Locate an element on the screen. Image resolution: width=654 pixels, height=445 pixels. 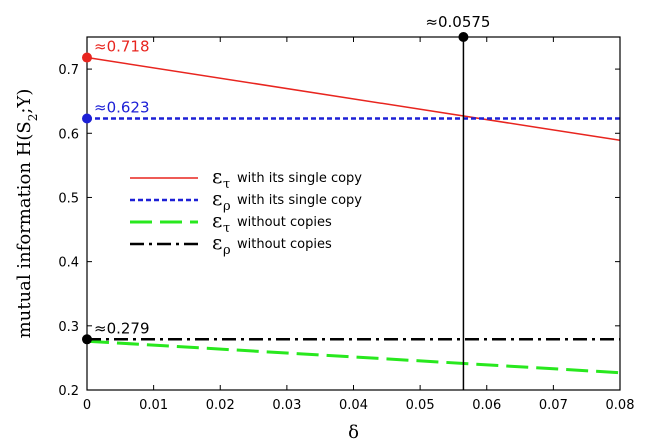
x-tick-label: 0.01 is located at coordinates (153, 405).